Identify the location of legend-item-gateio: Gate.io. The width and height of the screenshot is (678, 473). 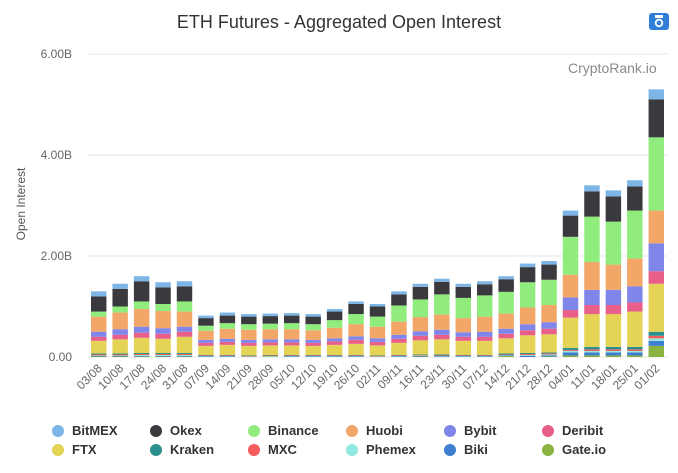
(591, 449).